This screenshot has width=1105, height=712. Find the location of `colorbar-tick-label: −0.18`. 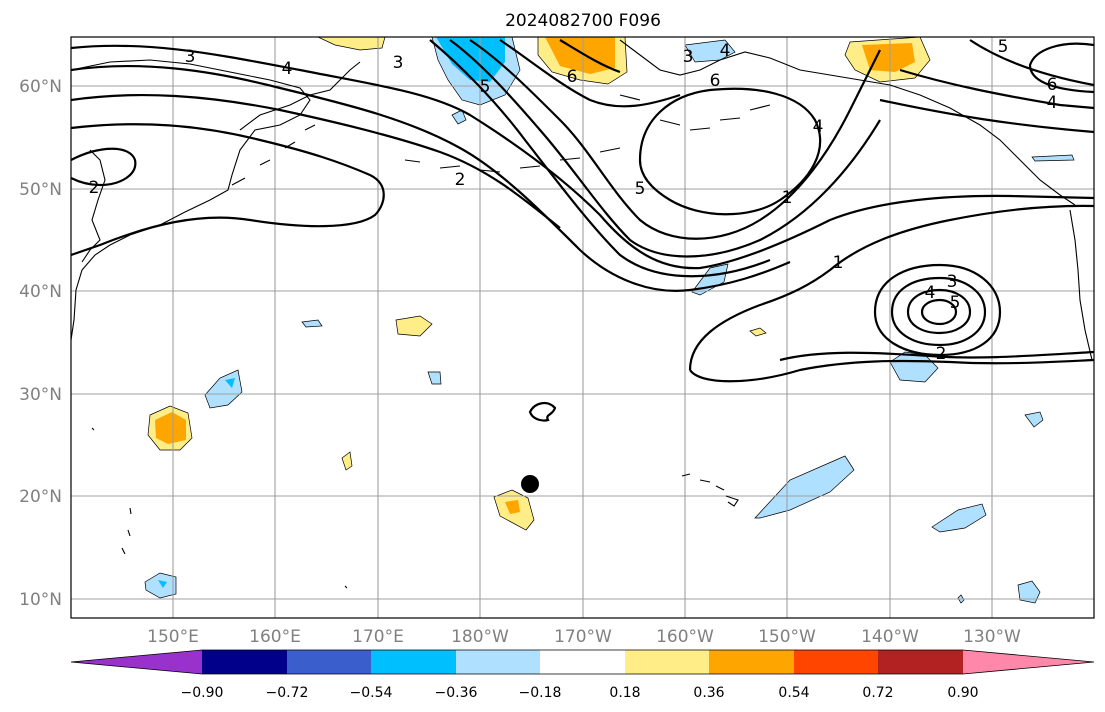

colorbar-tick-label: −0.18 is located at coordinates (540, 693).